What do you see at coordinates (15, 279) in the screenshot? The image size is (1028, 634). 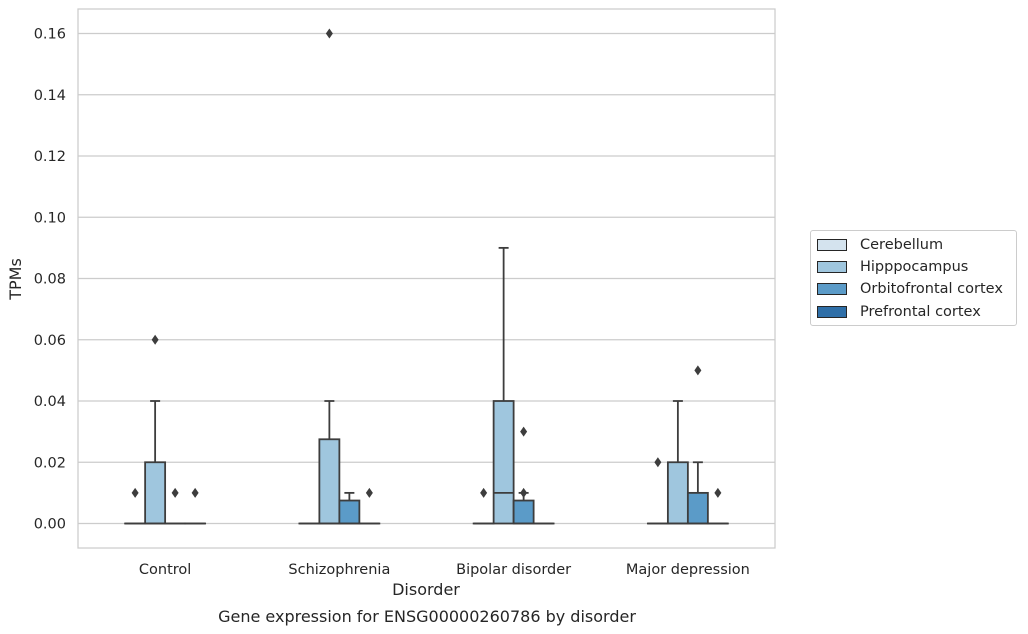 I see `y-axis-label: TPMs` at bounding box center [15, 279].